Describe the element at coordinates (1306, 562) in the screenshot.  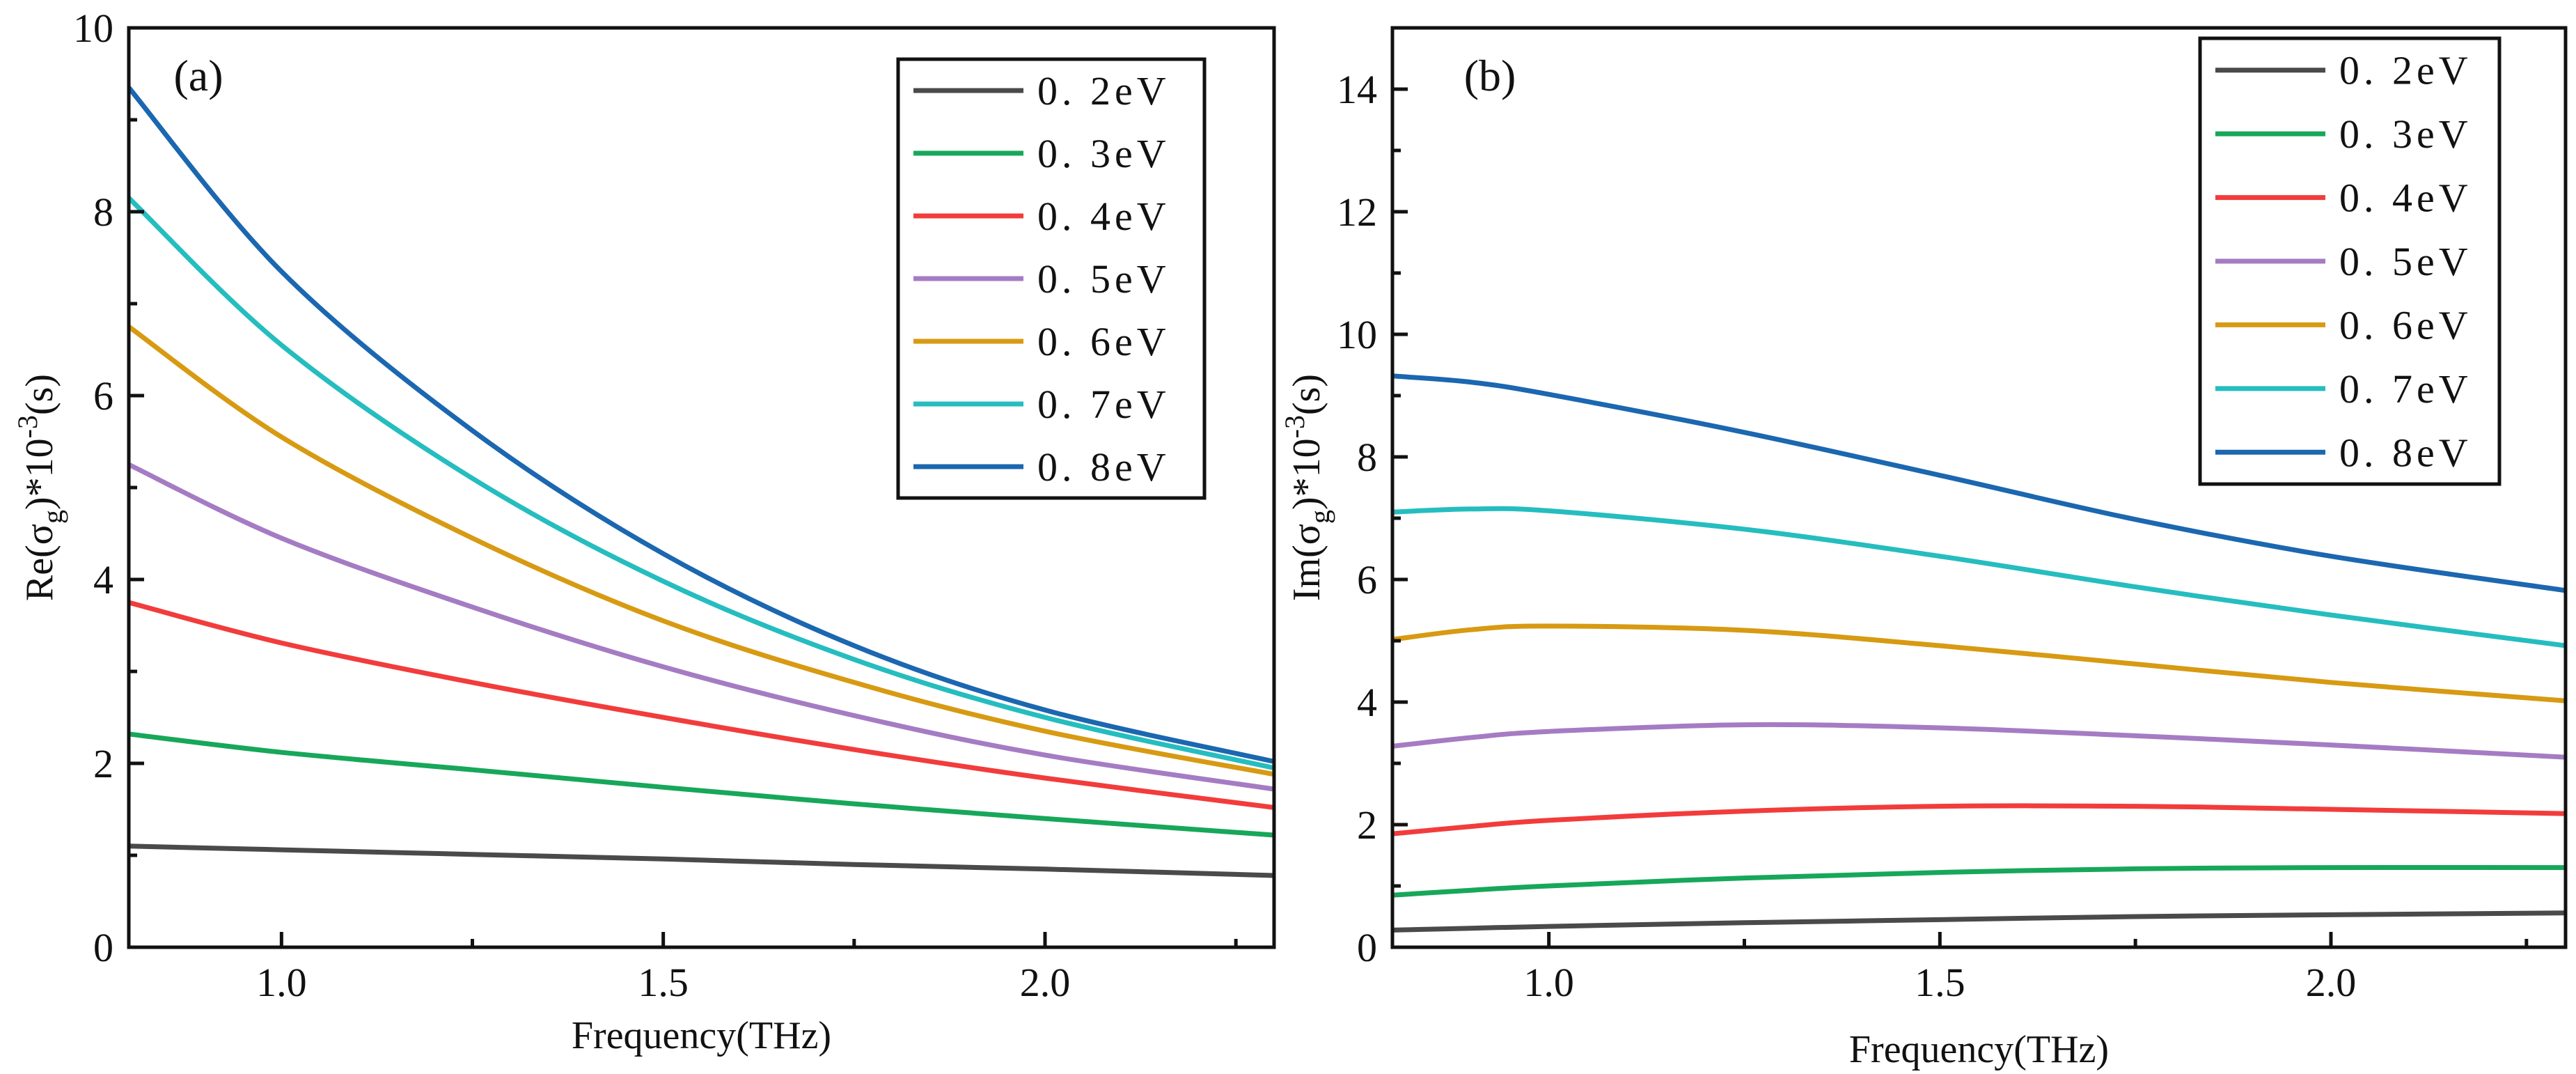
I see `y-axis-title-part: Im(σ` at that location.